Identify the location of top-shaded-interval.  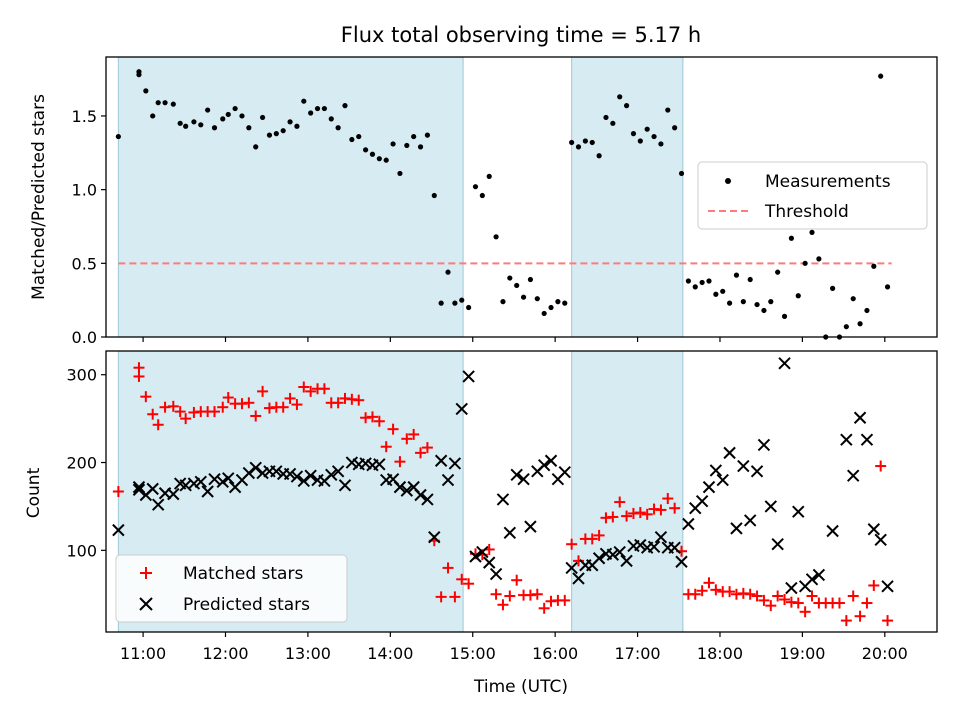
(627, 197).